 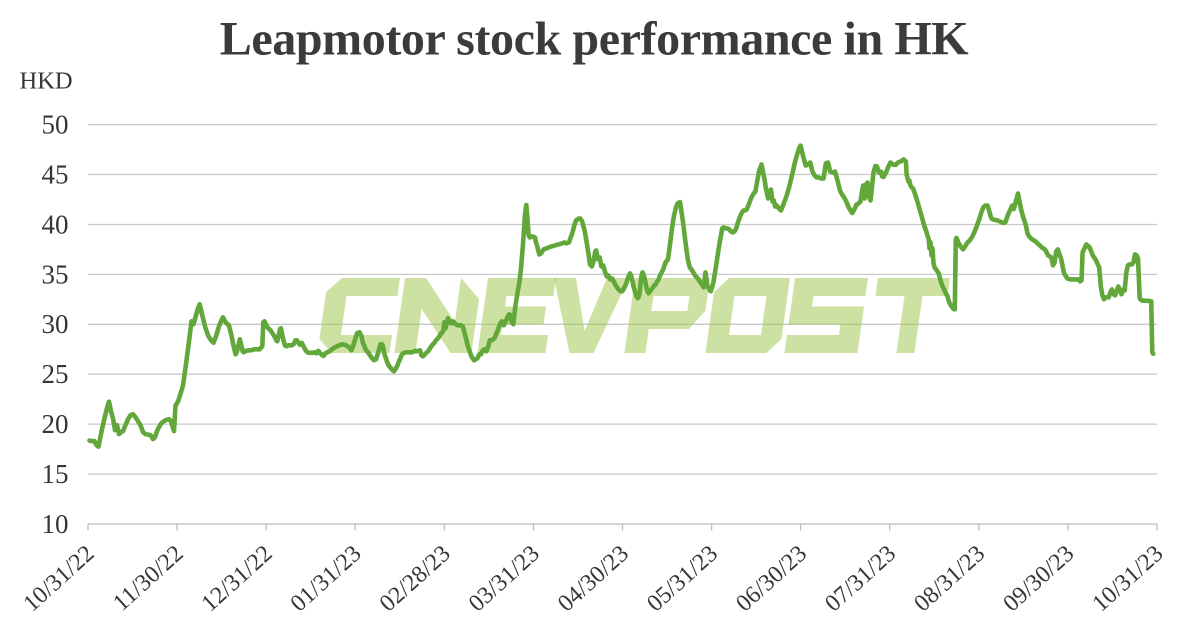 What do you see at coordinates (55, 224) in the screenshot?
I see `svg-text: 40` at bounding box center [55, 224].